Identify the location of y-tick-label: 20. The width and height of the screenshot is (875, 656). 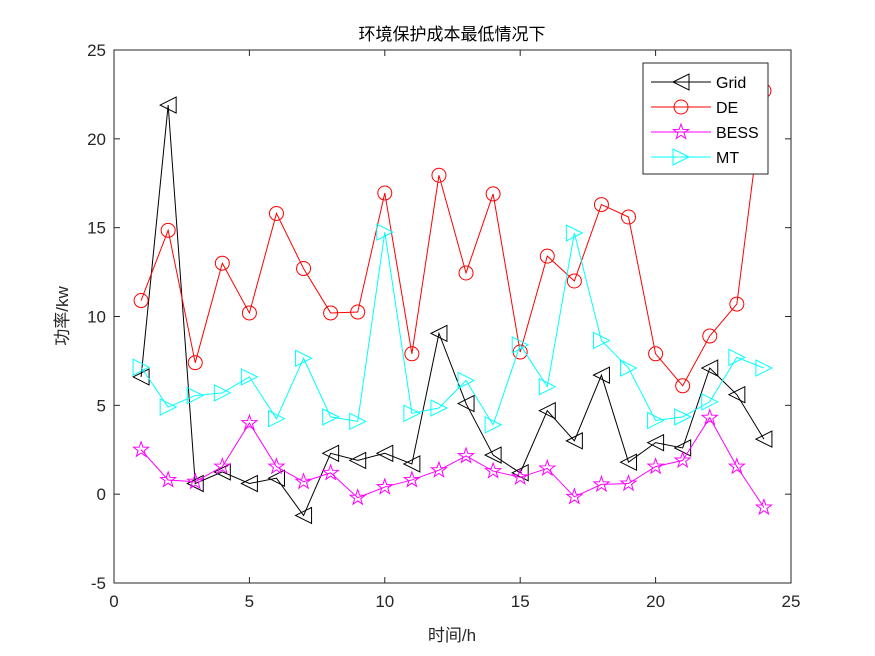
(96, 139).